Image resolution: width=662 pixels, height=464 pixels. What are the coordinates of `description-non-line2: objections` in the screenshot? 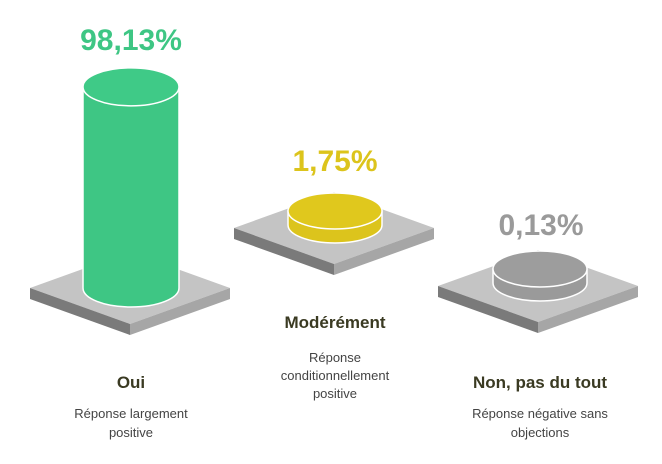 It's located at (540, 432).